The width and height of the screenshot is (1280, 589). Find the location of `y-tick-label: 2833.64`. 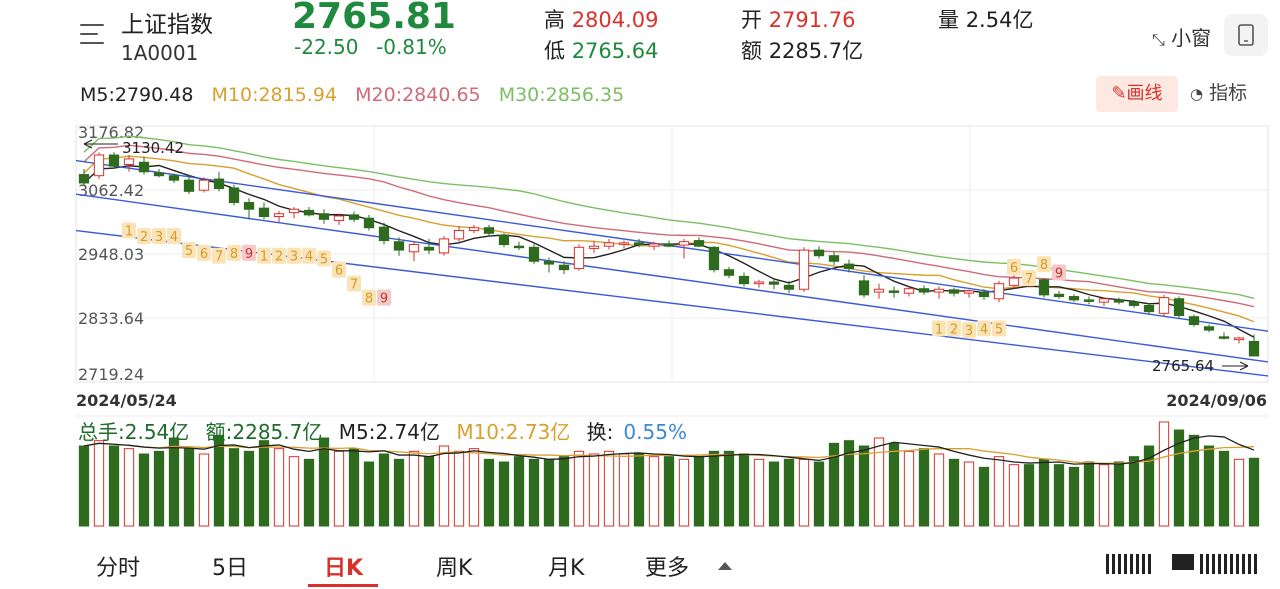

y-tick-label: 2833.64 is located at coordinates (111, 318).